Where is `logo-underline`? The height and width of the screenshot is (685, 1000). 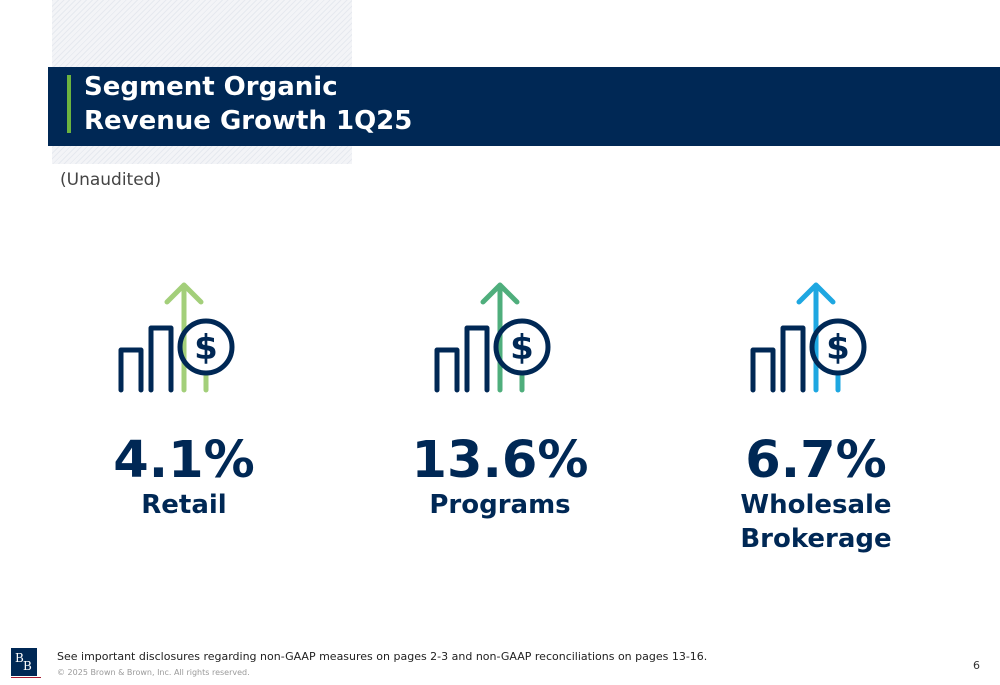
logo-underline is located at coordinates (26, 677).